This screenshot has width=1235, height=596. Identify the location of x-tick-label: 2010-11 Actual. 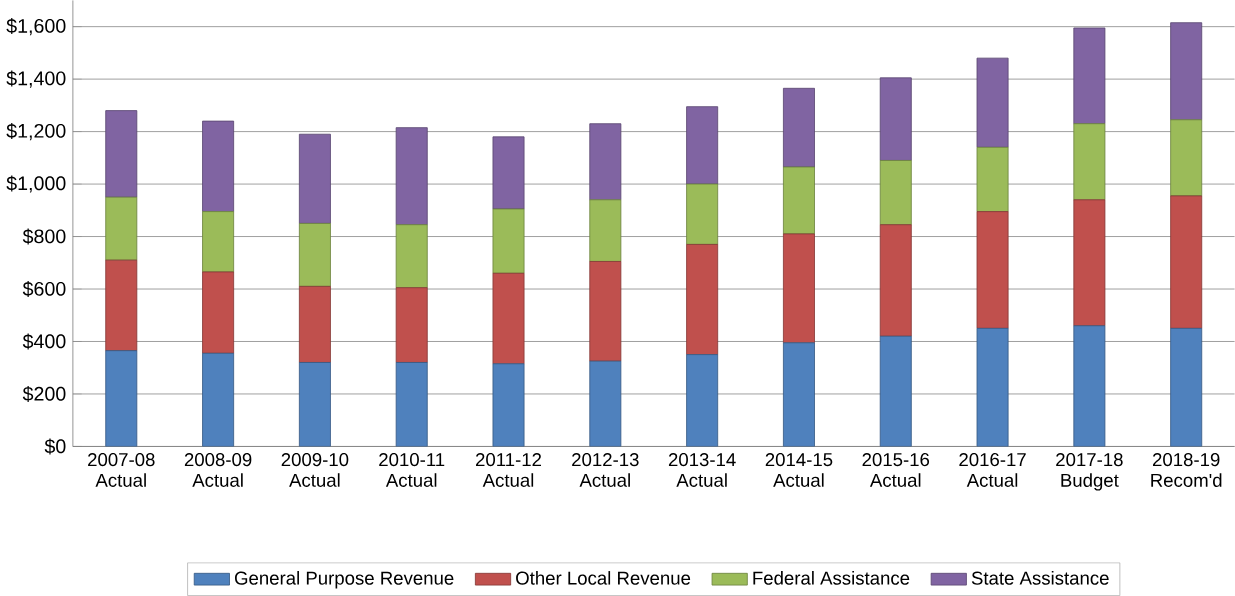
(412, 470).